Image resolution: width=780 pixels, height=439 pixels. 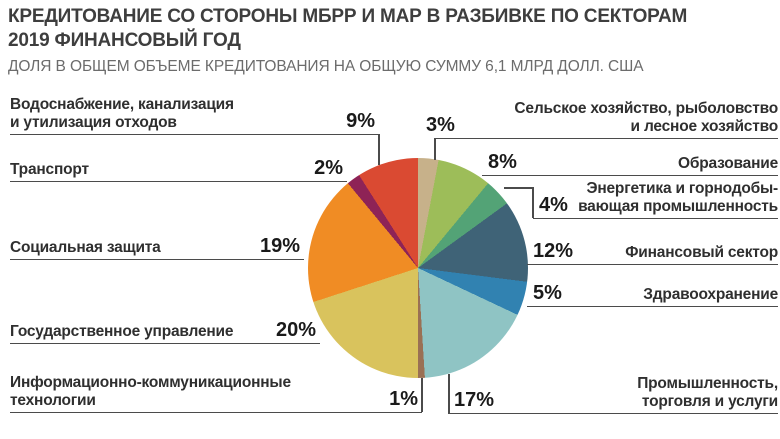 What do you see at coordinates (122, 331) in the screenshot?
I see `sector-name: Государственное управление` at bounding box center [122, 331].